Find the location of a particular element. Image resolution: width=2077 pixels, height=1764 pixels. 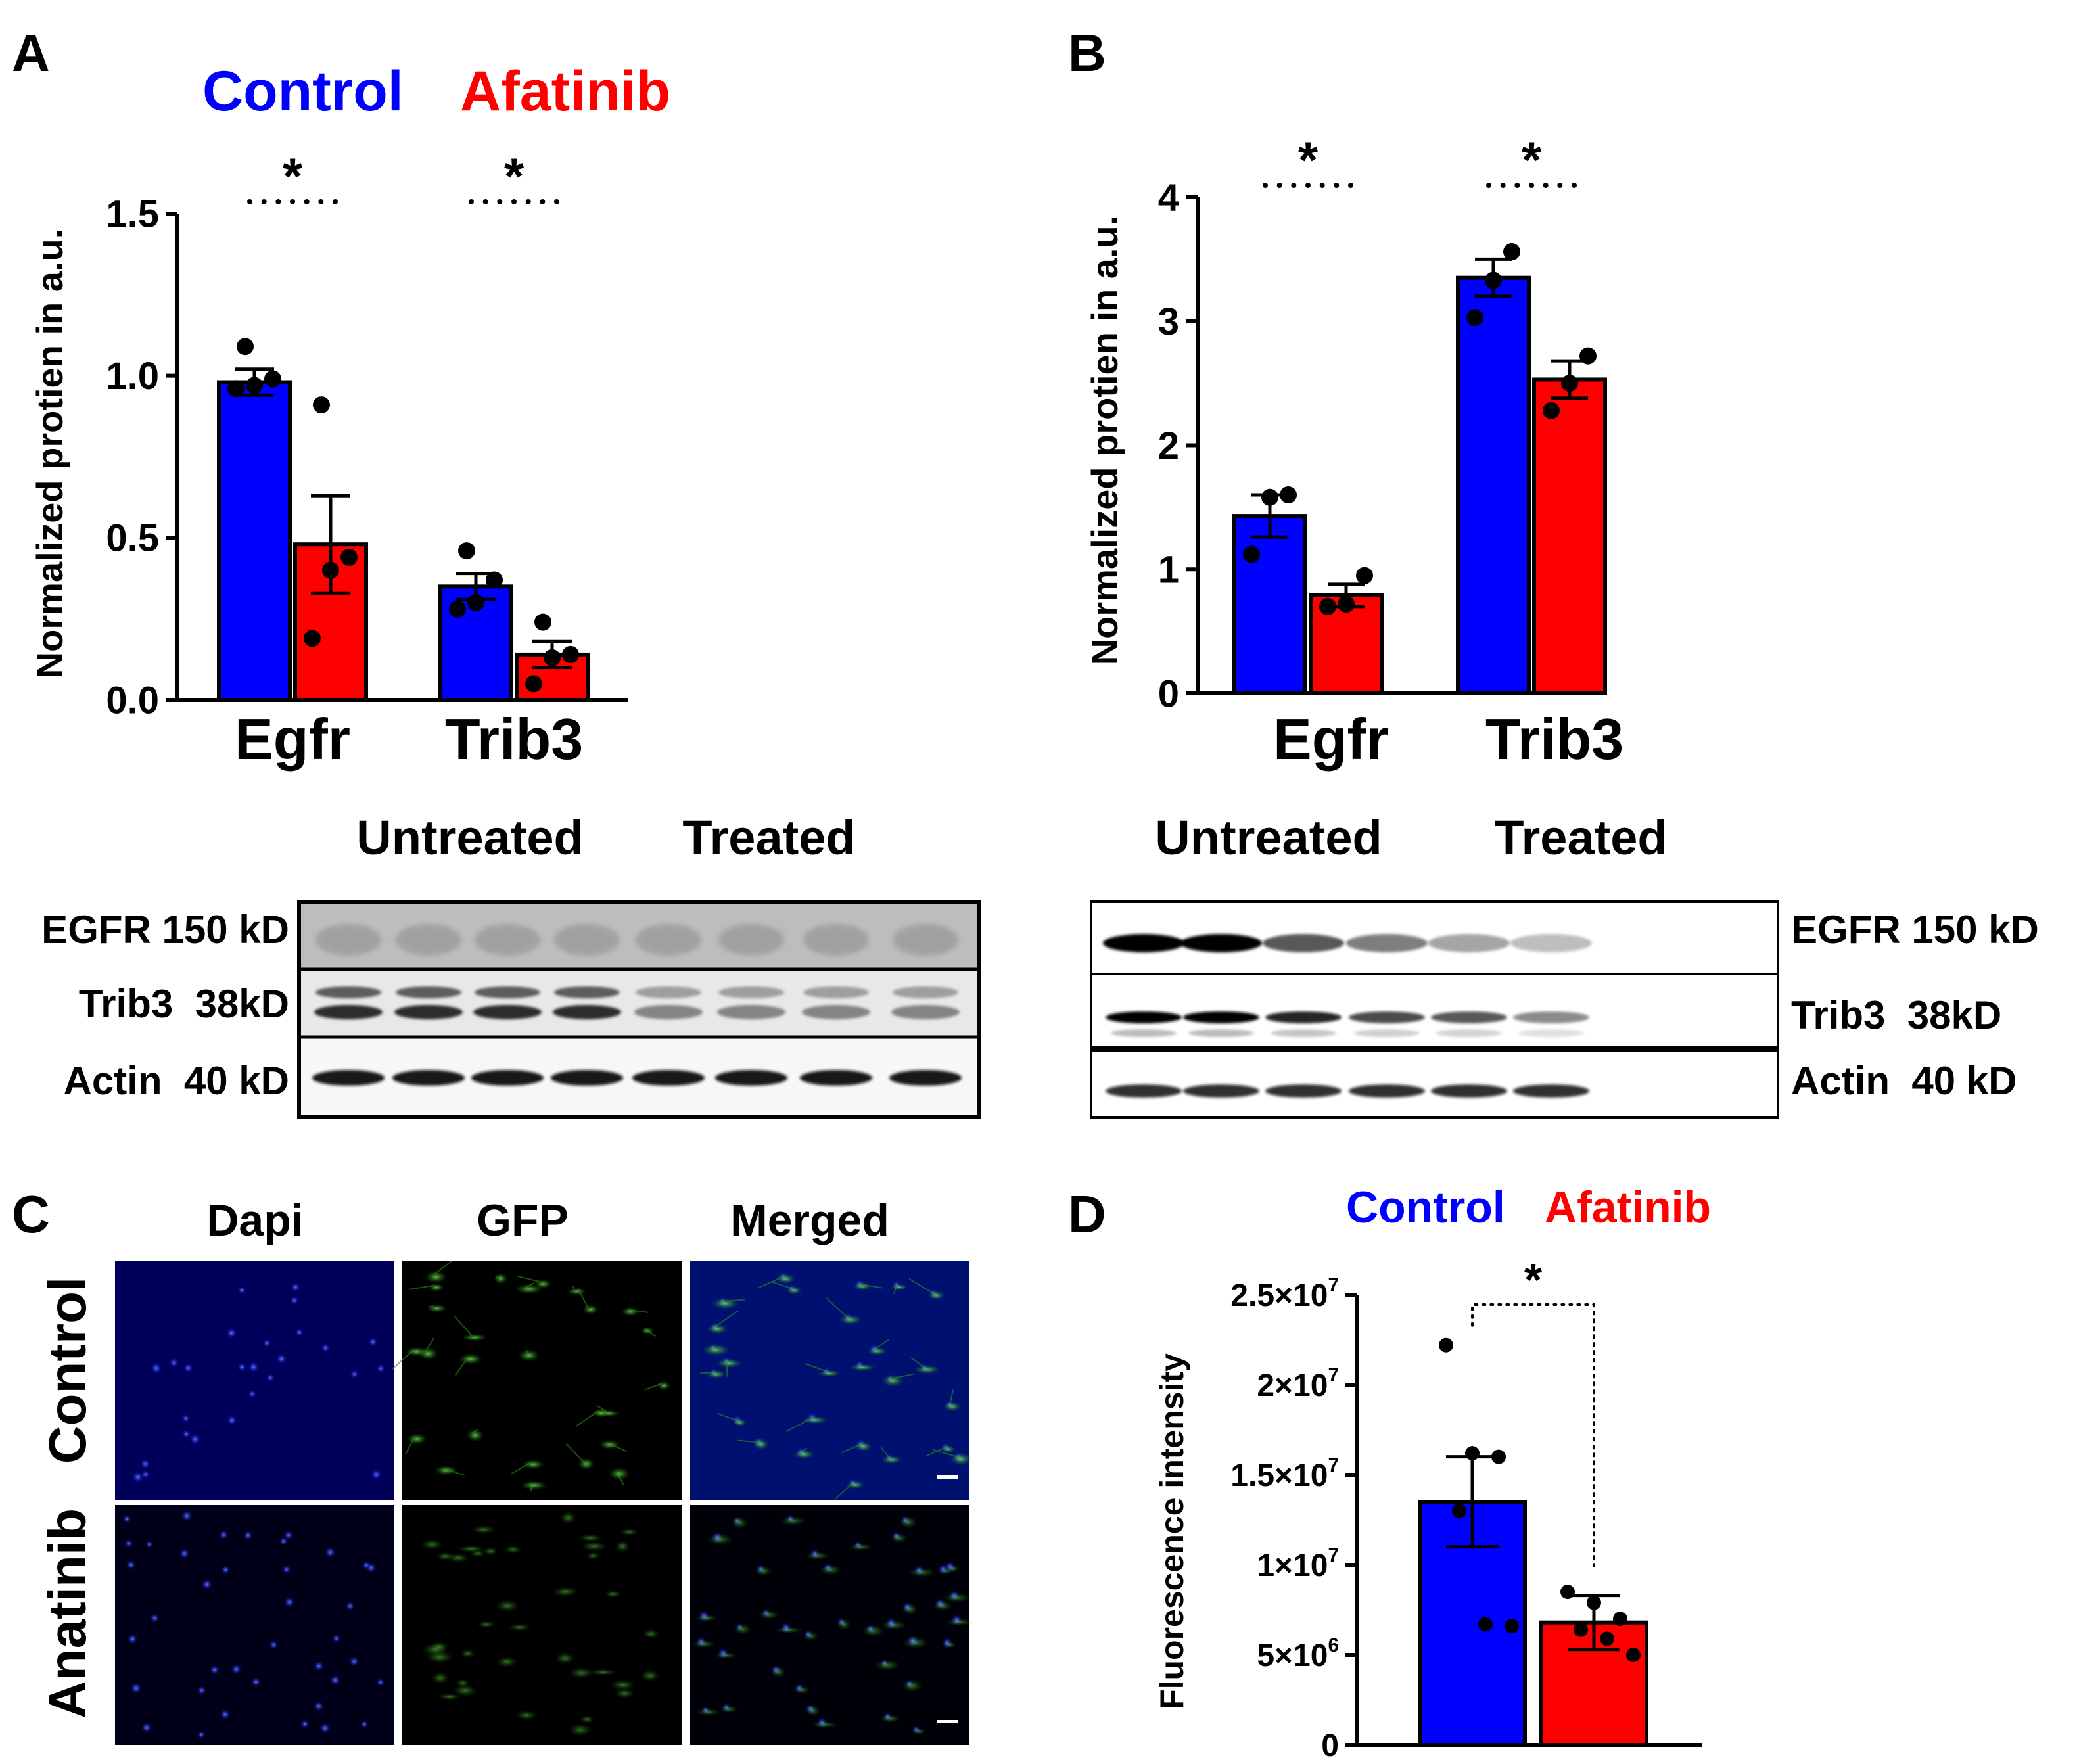

blot-a-row-actin: Actin 40 kD is located at coordinates (176, 1081).